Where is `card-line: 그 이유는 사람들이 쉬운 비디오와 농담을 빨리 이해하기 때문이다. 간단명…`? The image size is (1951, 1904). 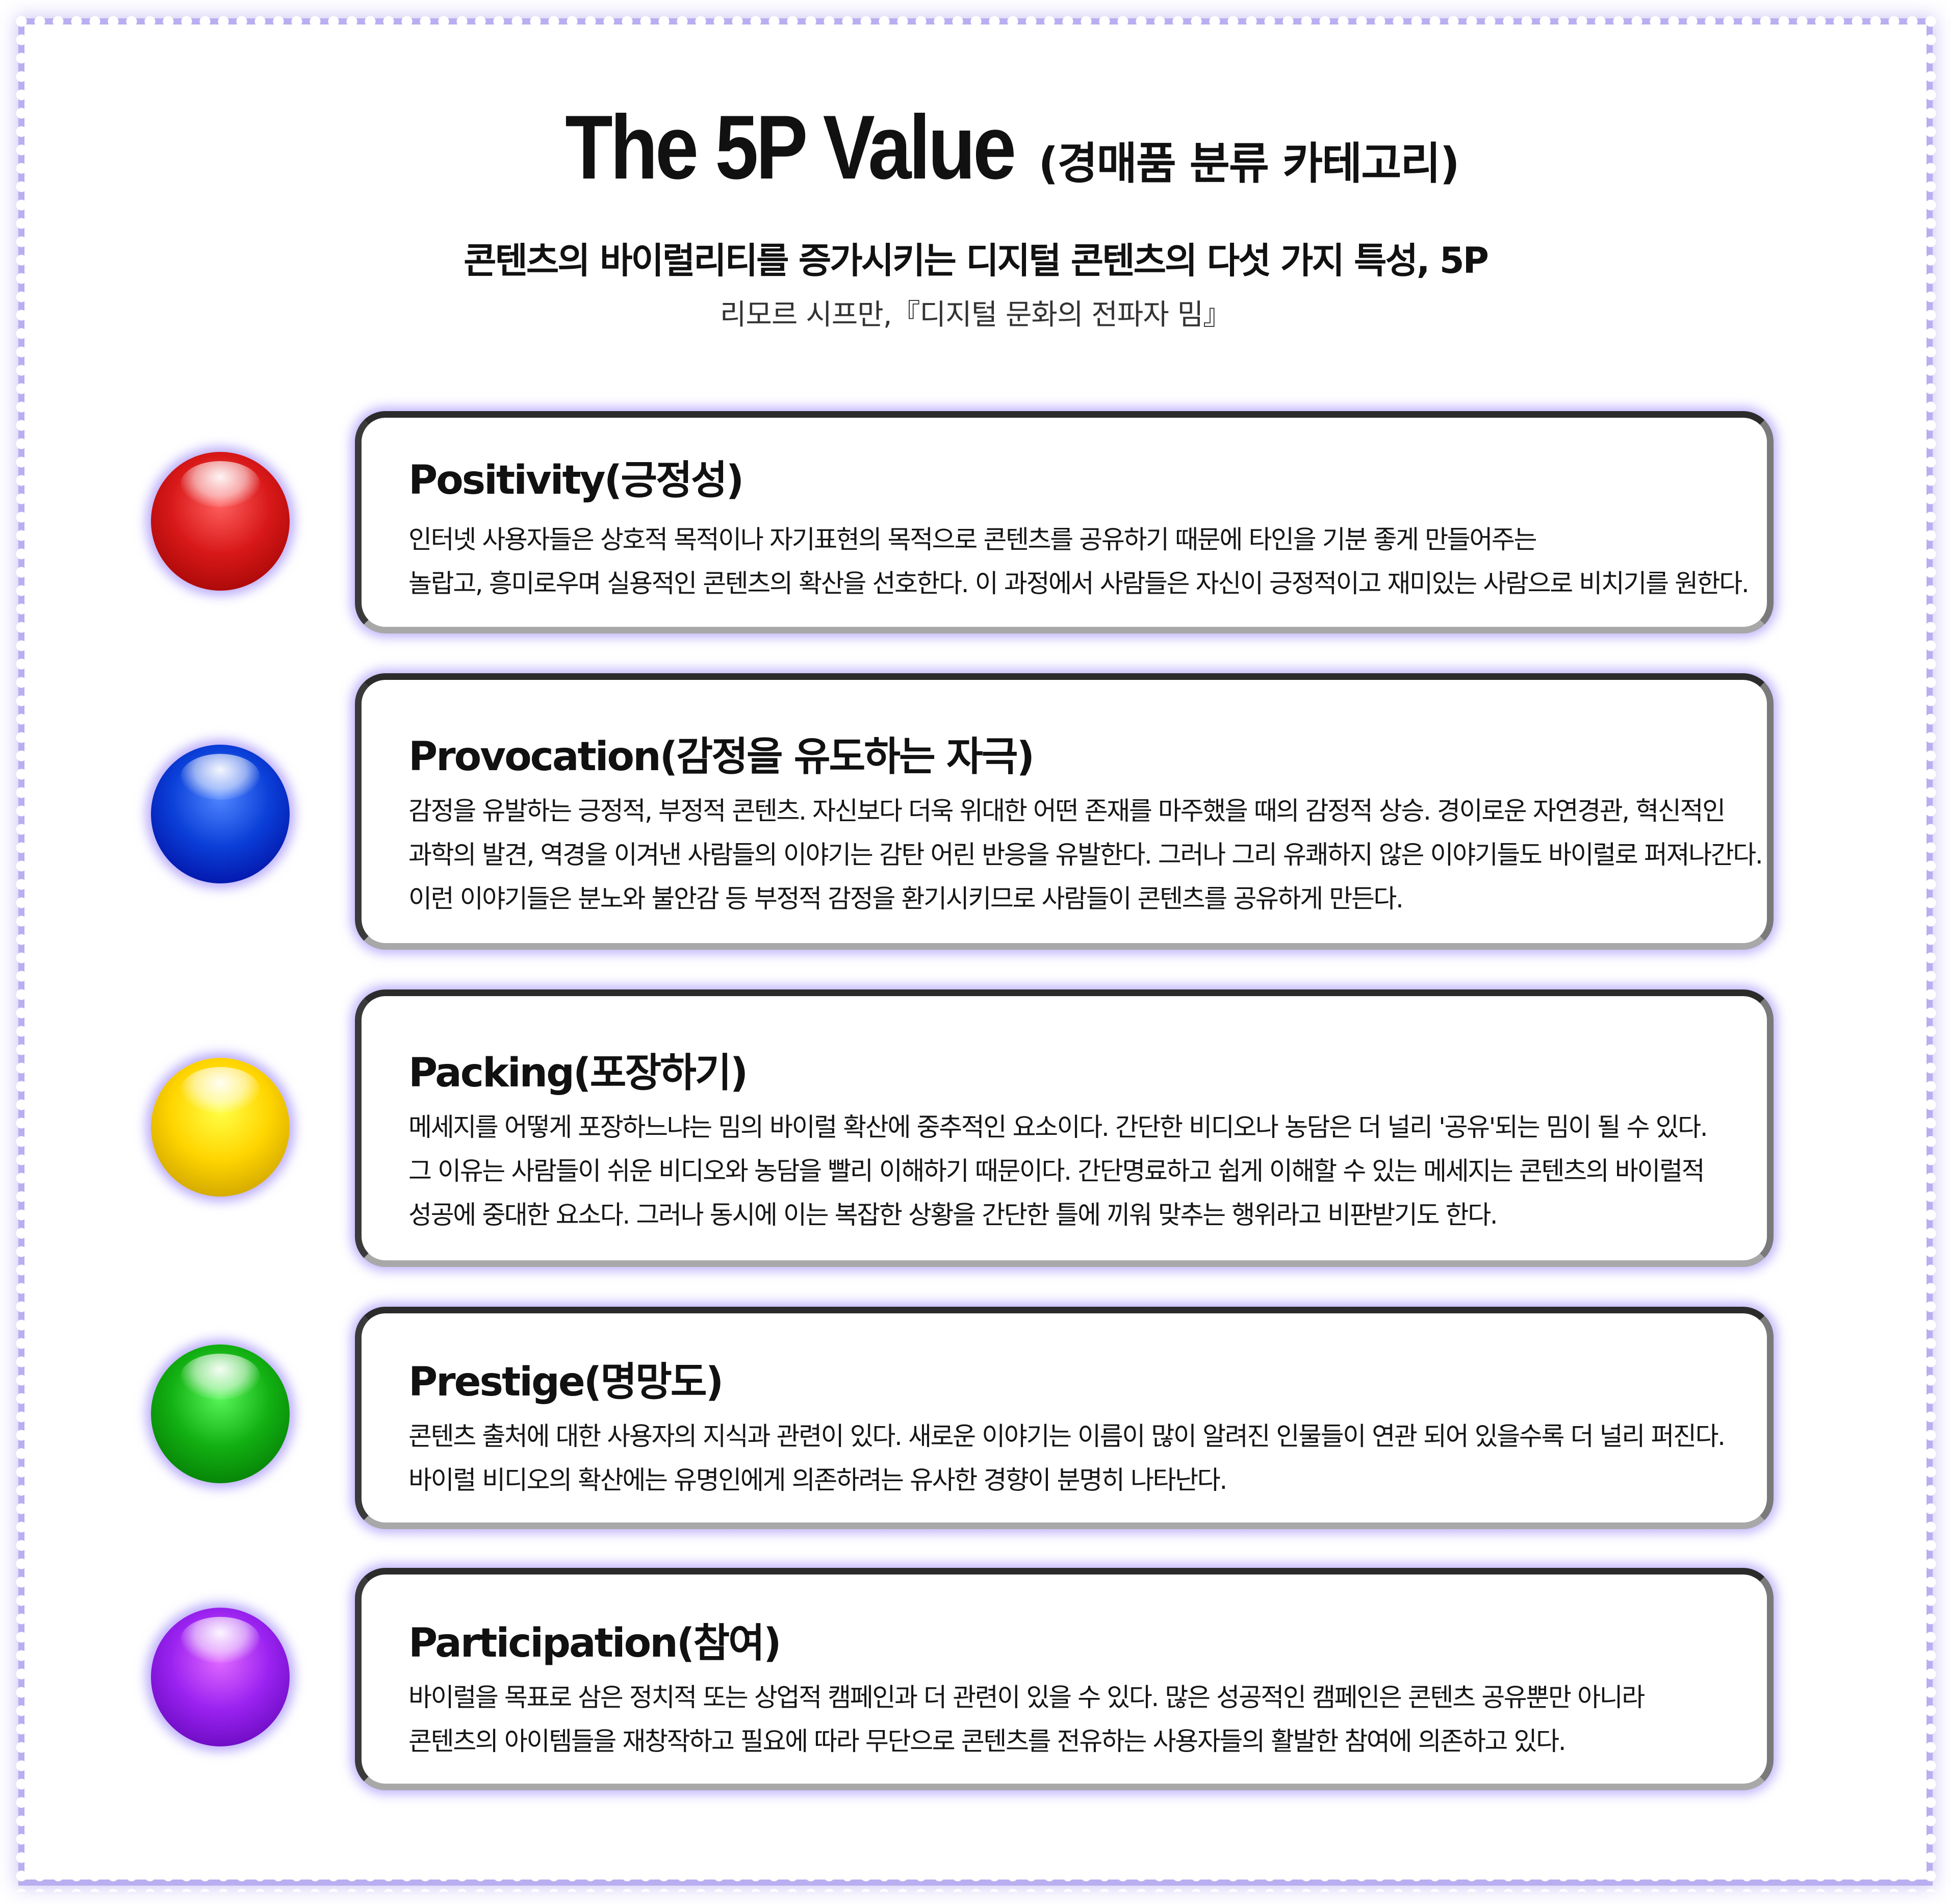 card-line: 그 이유는 사람들이 쉬운 비디오와 농담을 빨리 이해하기 때문이다. 간단명… is located at coordinates (1056, 1171).